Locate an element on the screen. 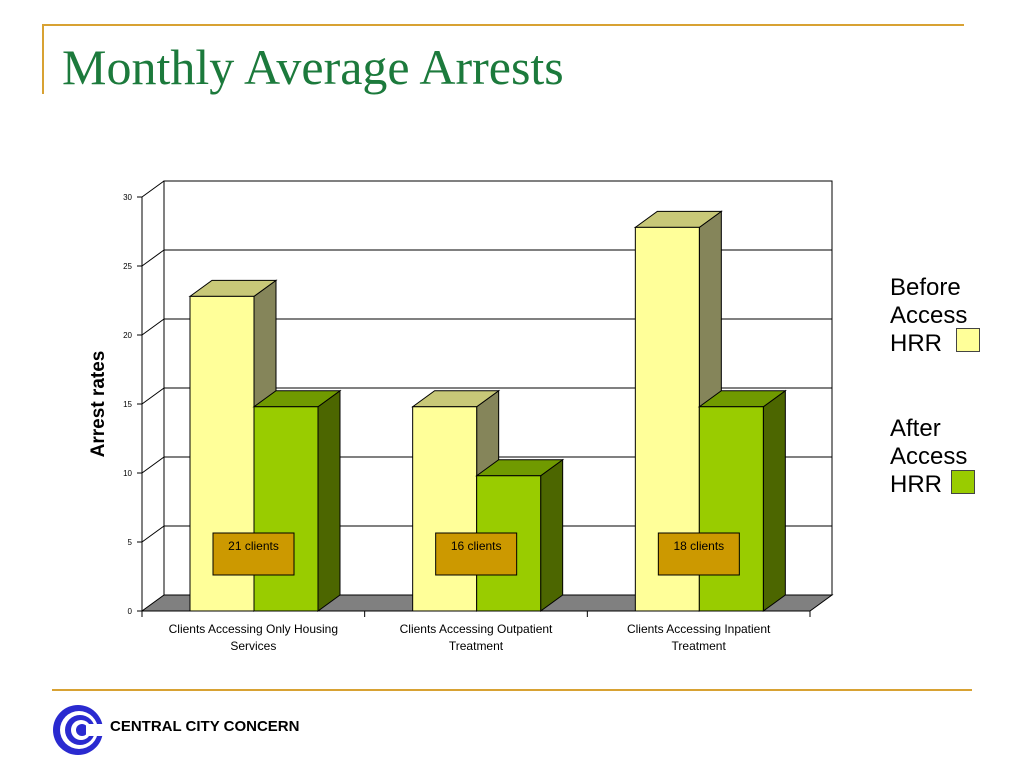 This screenshot has width=1024, height=768. y-tick-label: 30 is located at coordinates (127, 197).